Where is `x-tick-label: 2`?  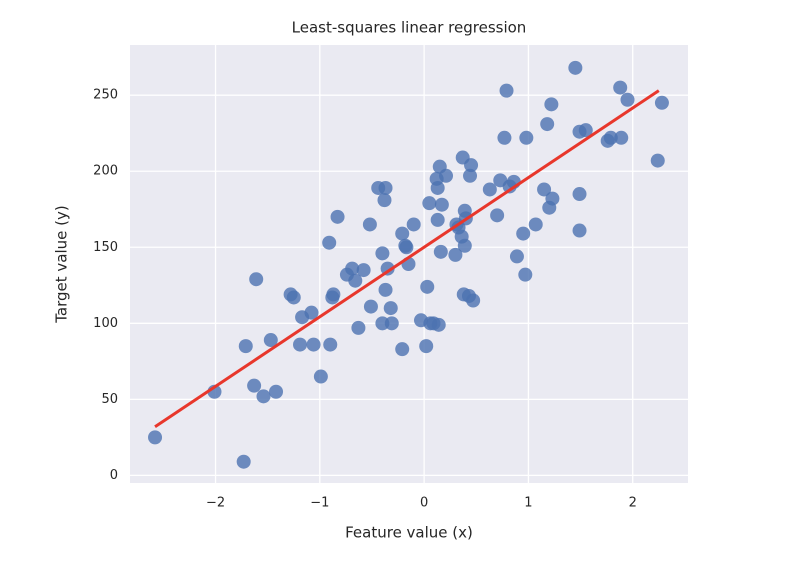 x-tick-label: 2 is located at coordinates (633, 503).